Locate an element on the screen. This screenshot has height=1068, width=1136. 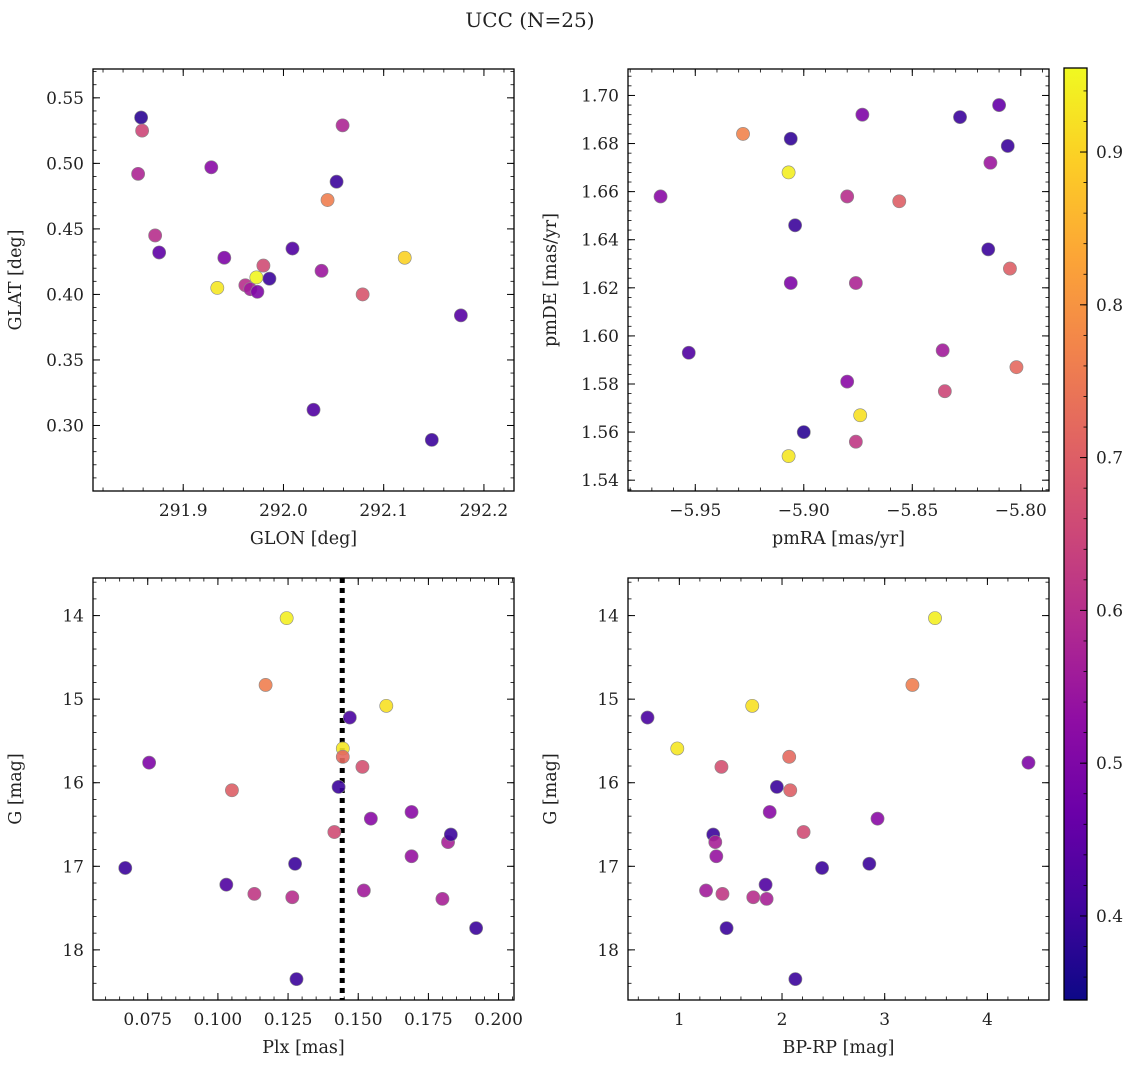
y-tick-label: 0.35 is located at coordinates (65, 361).